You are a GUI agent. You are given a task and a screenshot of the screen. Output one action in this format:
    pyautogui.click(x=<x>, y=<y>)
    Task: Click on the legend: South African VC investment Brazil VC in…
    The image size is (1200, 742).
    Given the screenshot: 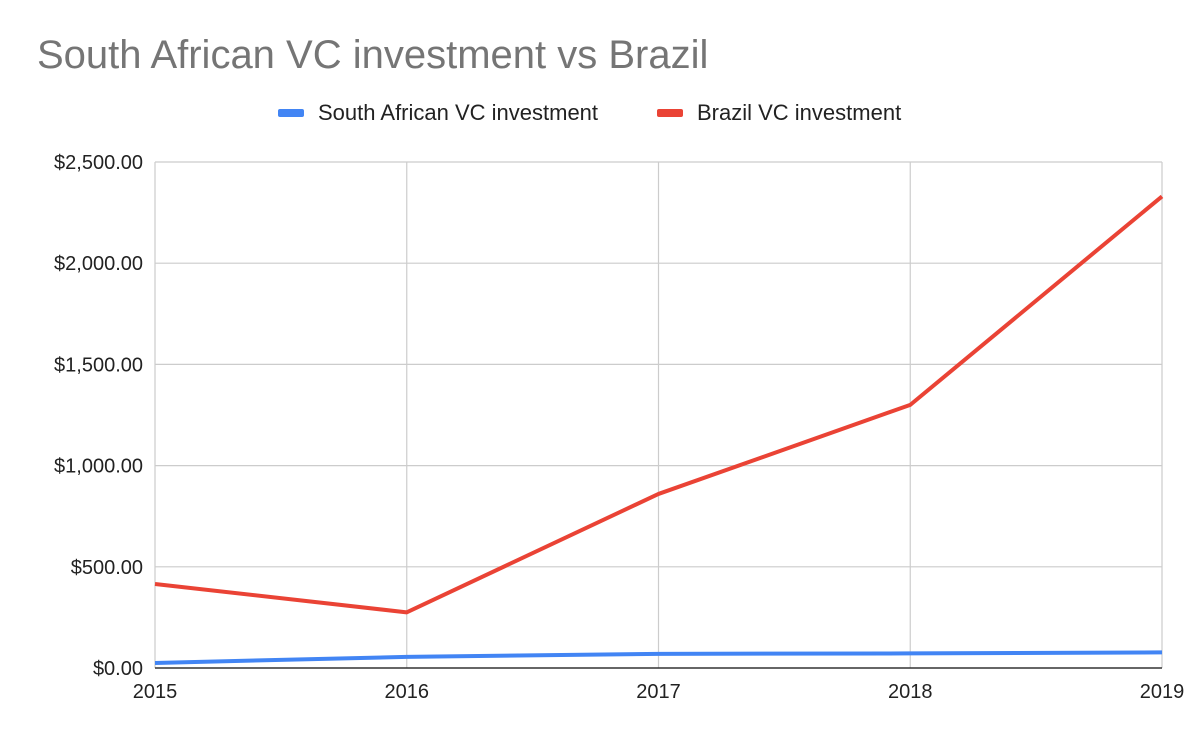 What is the action you would take?
    pyautogui.click(x=600, y=113)
    